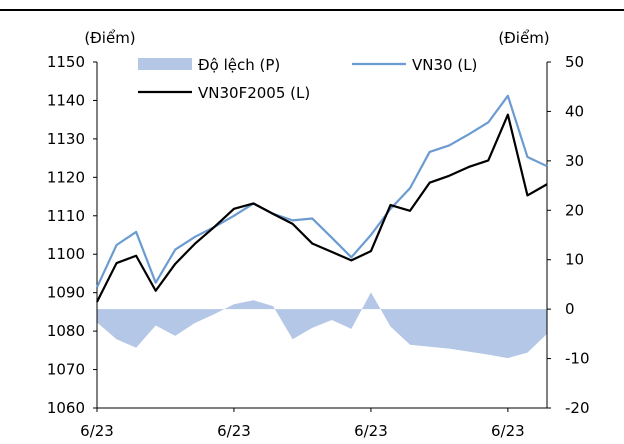 The width and height of the screenshot is (624, 444). What do you see at coordinates (574, 210) in the screenshot?
I see `right-tick-label: 20` at bounding box center [574, 210].